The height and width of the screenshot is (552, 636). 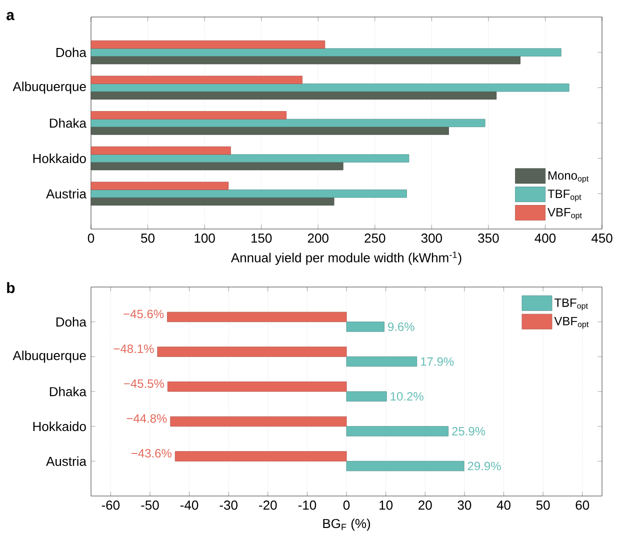 What do you see at coordinates (601, 238) in the screenshot?
I see `x-tick-label: 450` at bounding box center [601, 238].